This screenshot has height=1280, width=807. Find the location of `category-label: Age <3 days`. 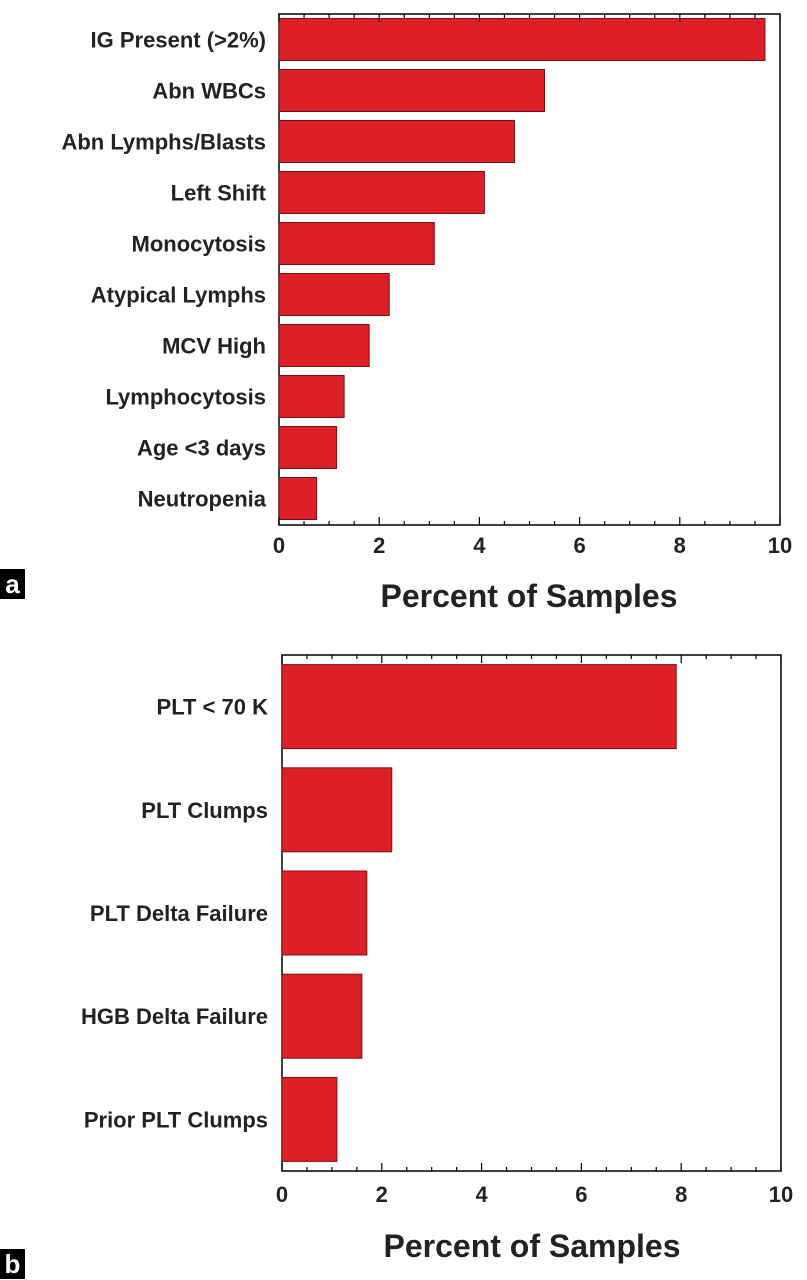

category-label: Age <3 days is located at coordinates (201, 448).